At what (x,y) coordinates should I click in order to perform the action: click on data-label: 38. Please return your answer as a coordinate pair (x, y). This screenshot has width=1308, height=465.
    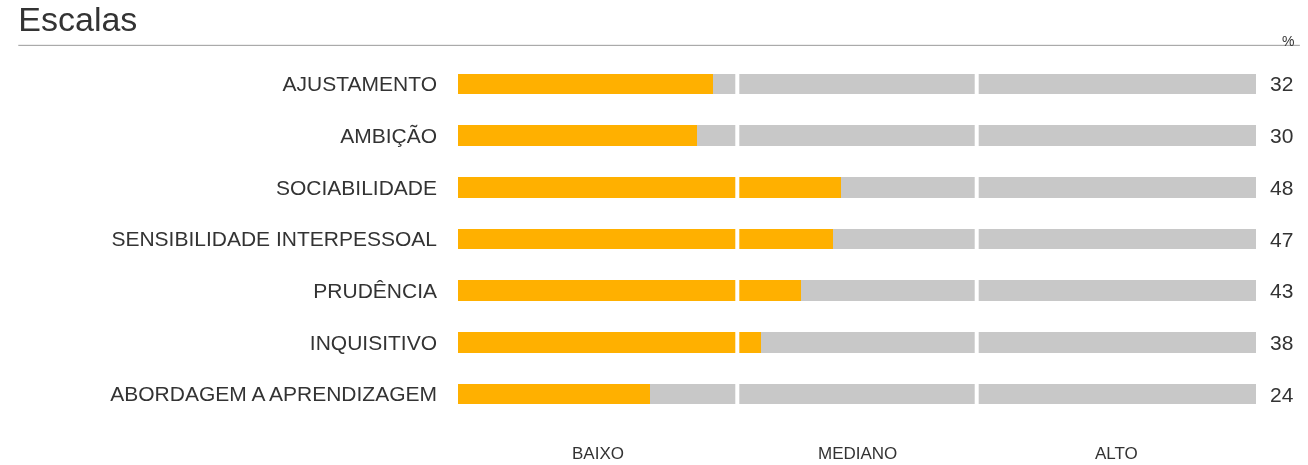
    Looking at the image, I should click on (1282, 342).